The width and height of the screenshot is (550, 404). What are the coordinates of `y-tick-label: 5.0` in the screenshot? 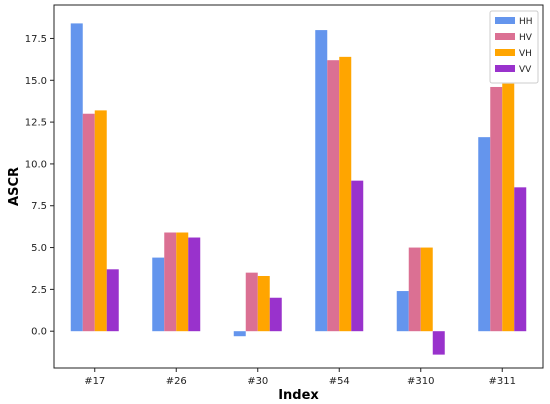 It's located at (39, 248).